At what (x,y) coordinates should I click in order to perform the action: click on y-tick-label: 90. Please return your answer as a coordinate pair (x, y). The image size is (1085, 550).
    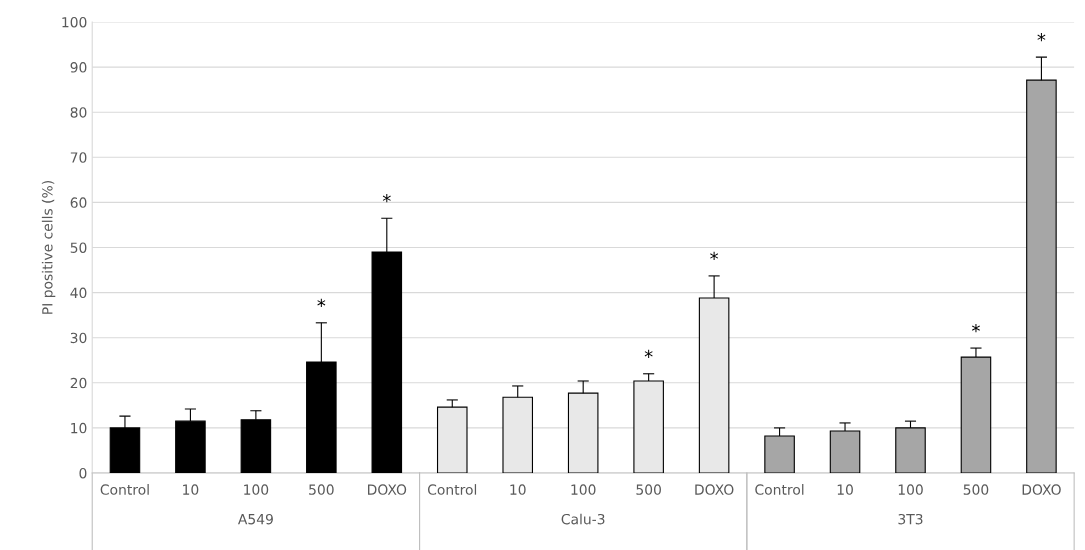
    Looking at the image, I should click on (78, 67).